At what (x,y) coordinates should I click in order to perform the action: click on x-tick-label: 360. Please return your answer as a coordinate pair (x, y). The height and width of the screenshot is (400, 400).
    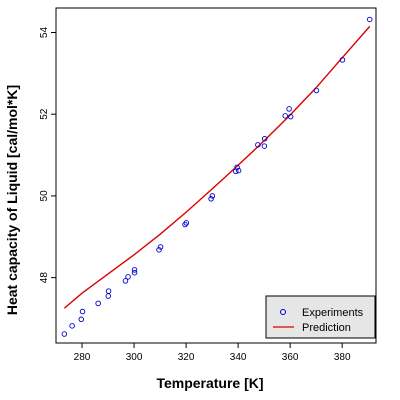
    Looking at the image, I should click on (290, 357).